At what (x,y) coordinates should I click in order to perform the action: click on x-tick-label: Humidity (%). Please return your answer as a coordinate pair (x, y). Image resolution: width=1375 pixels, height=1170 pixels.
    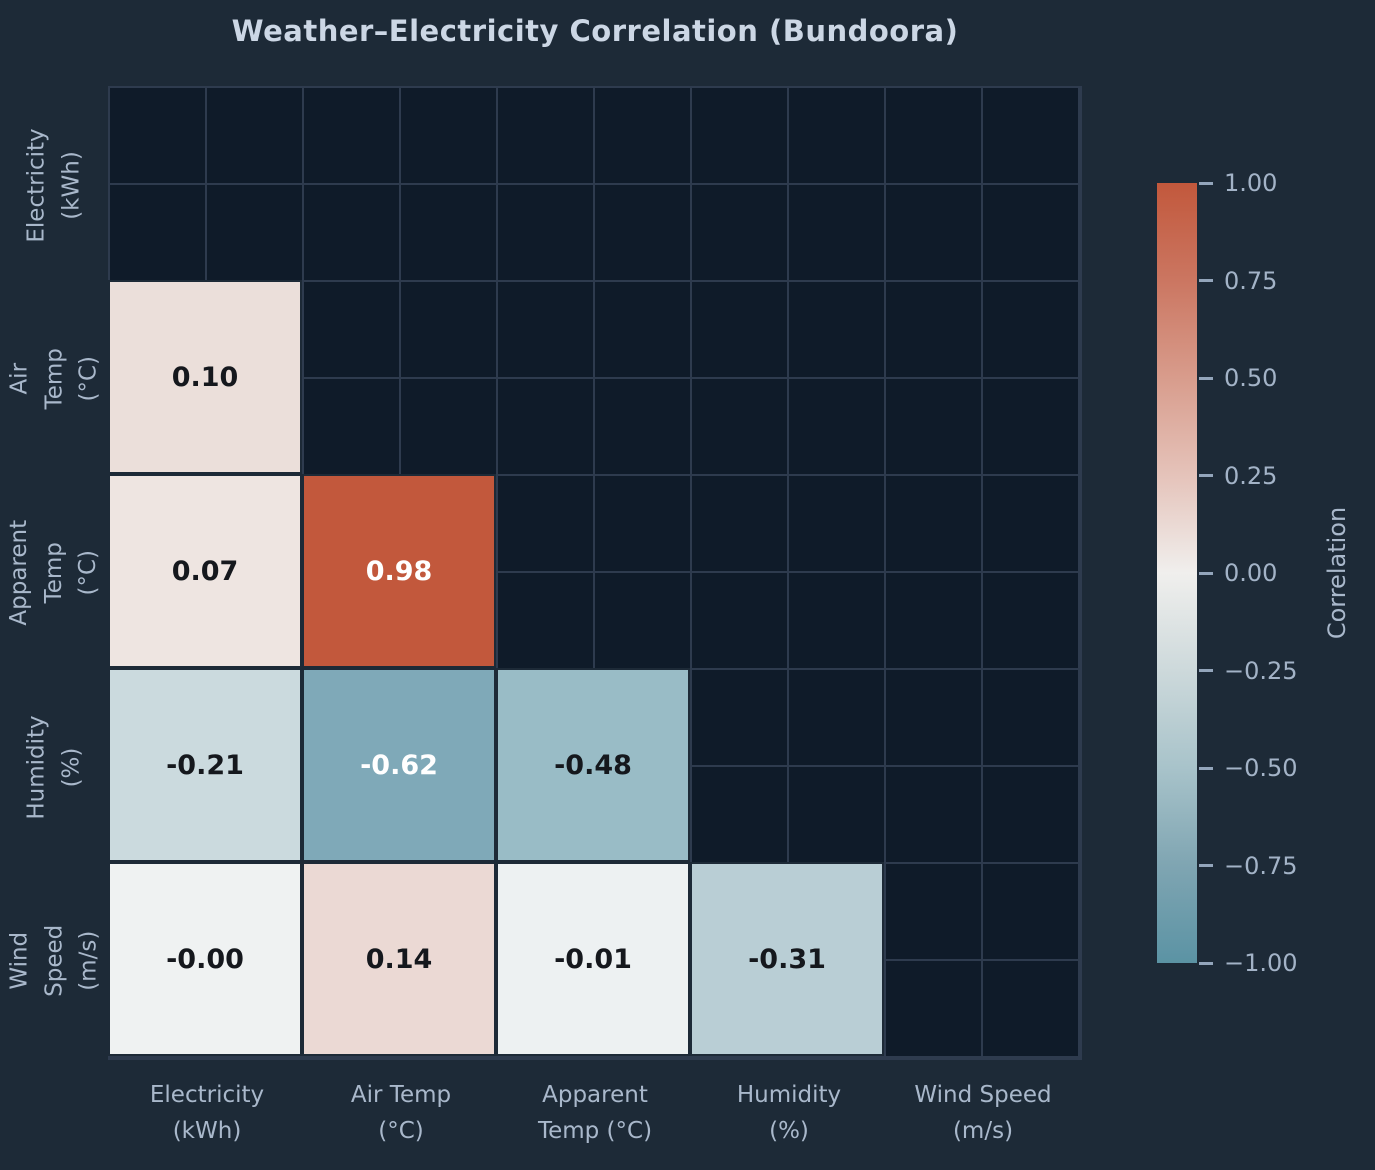
    Looking at the image, I should click on (789, 1113).